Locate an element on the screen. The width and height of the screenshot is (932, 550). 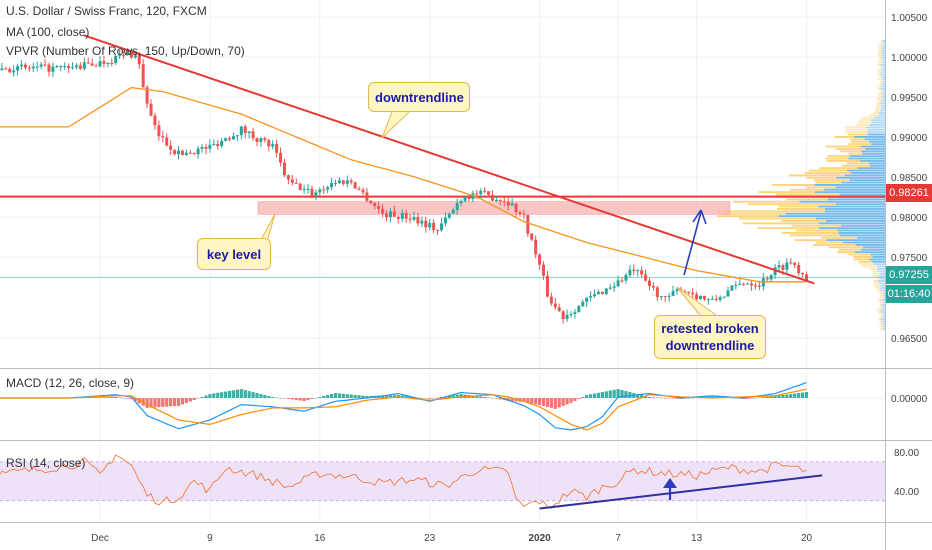
downtrendline-callout: downtrendline is located at coordinates (419, 97).